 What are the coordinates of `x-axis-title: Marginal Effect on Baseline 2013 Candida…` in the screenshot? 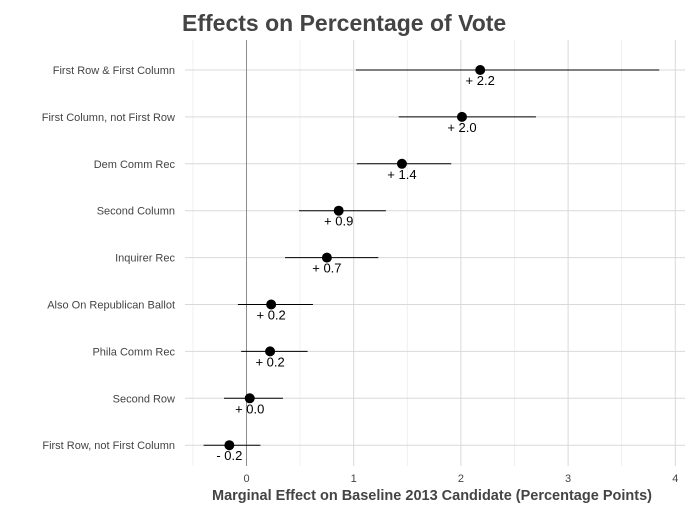 It's located at (432, 496).